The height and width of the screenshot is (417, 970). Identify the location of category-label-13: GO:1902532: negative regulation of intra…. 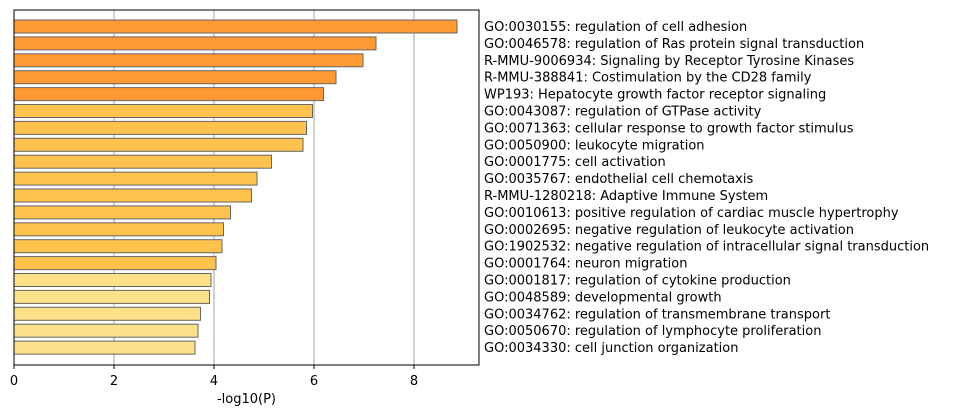
(706, 247).